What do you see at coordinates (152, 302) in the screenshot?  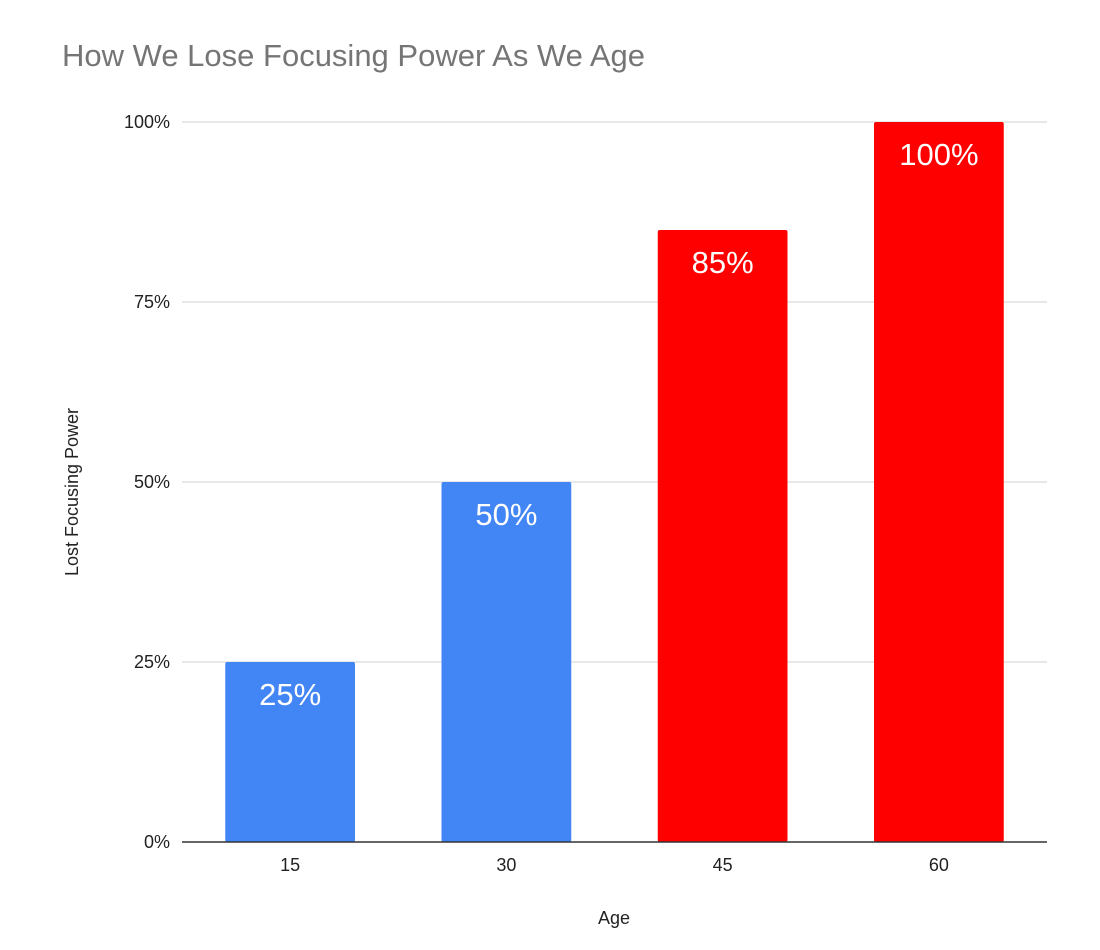 I see `y-tick-label: 75%` at bounding box center [152, 302].